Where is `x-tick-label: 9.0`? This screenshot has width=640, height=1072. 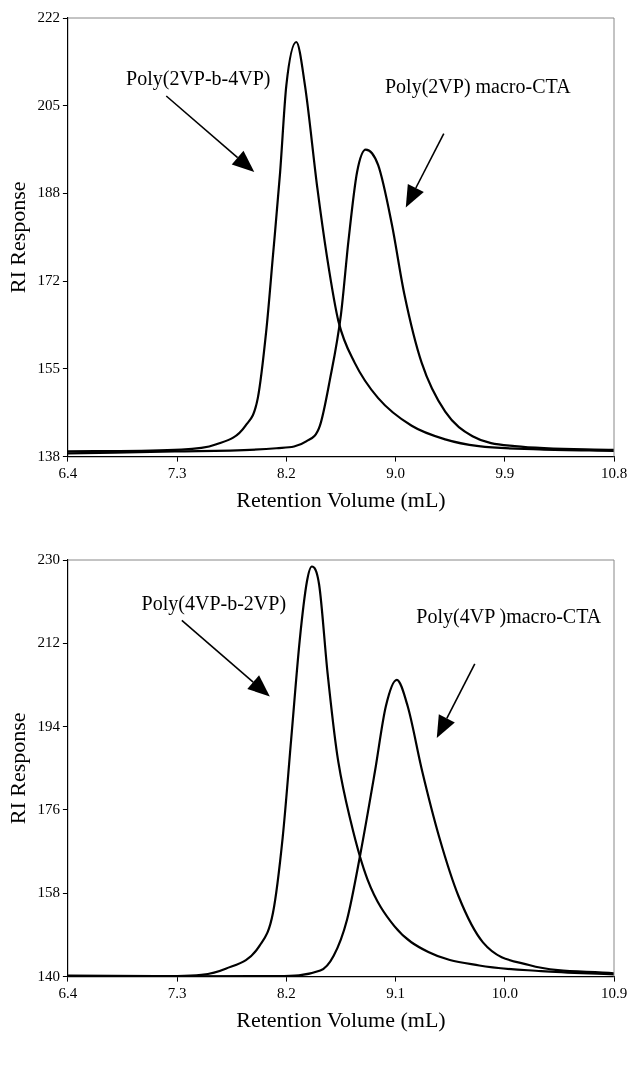 x-tick-label: 9.0 is located at coordinates (395, 472).